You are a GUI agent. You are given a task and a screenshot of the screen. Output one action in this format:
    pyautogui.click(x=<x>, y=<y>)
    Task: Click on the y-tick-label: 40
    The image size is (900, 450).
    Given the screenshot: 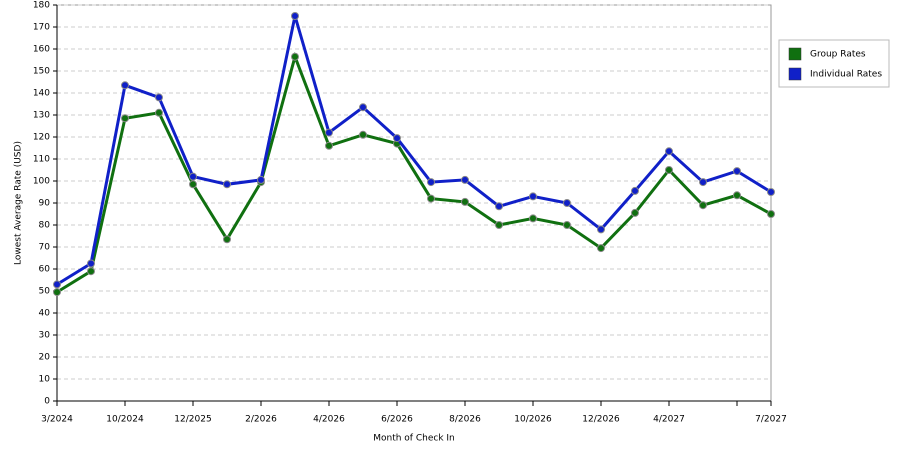 What is the action you would take?
    pyautogui.click(x=45, y=314)
    